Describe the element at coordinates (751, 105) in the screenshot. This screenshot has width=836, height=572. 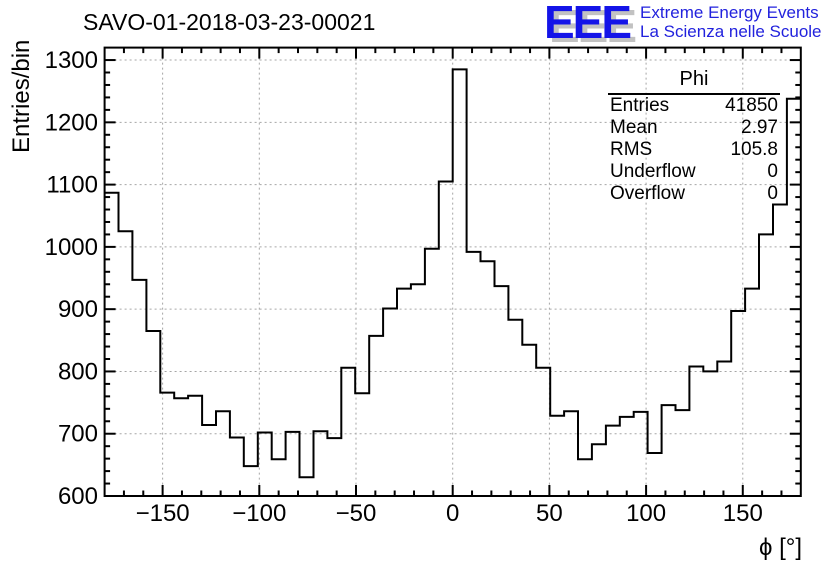
I see `stat-value: 41850` at that location.